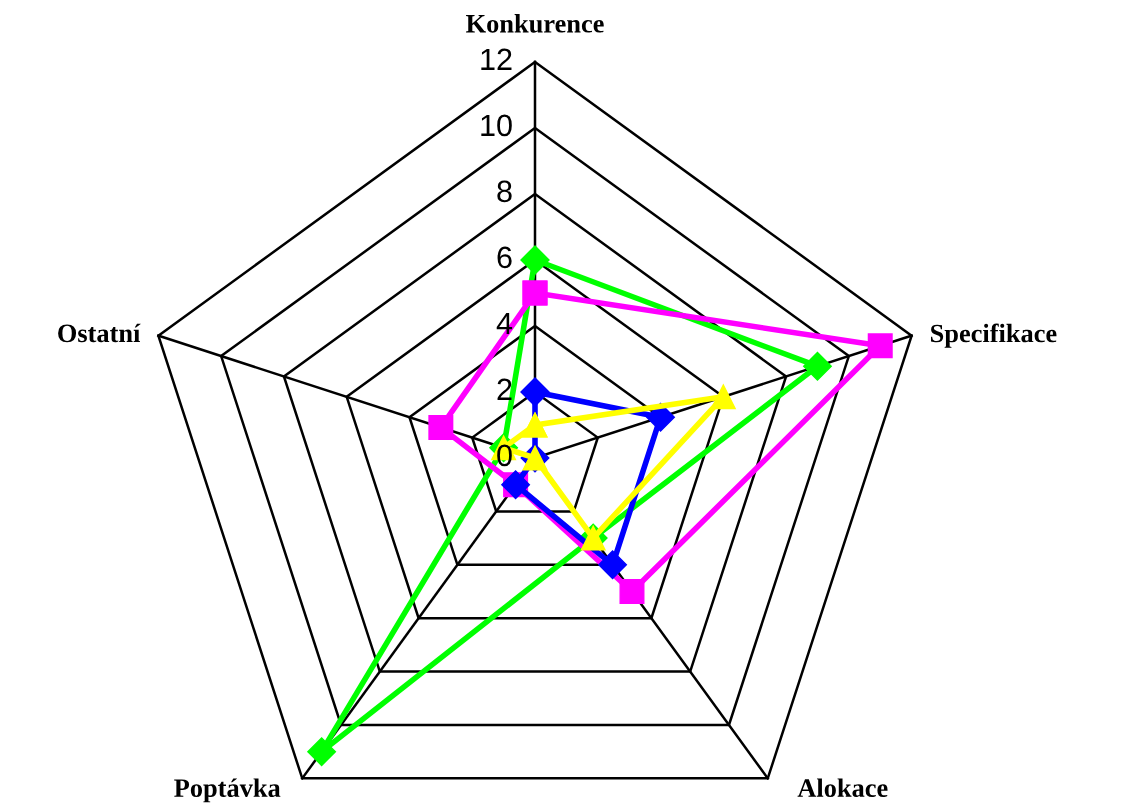 This screenshot has width=1122, height=810. What do you see at coordinates (496, 125) in the screenshot?
I see `y-tick-label: 10` at bounding box center [496, 125].